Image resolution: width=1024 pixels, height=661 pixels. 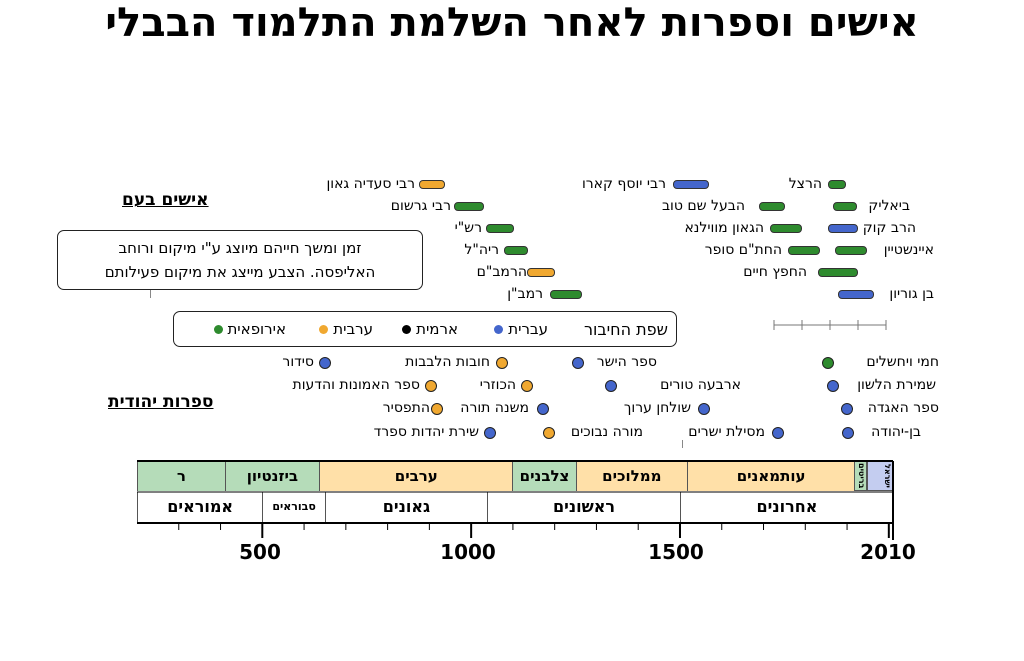 What do you see at coordinates (908, 250) in the screenshot?
I see `person-label: איינשטיין` at bounding box center [908, 250].